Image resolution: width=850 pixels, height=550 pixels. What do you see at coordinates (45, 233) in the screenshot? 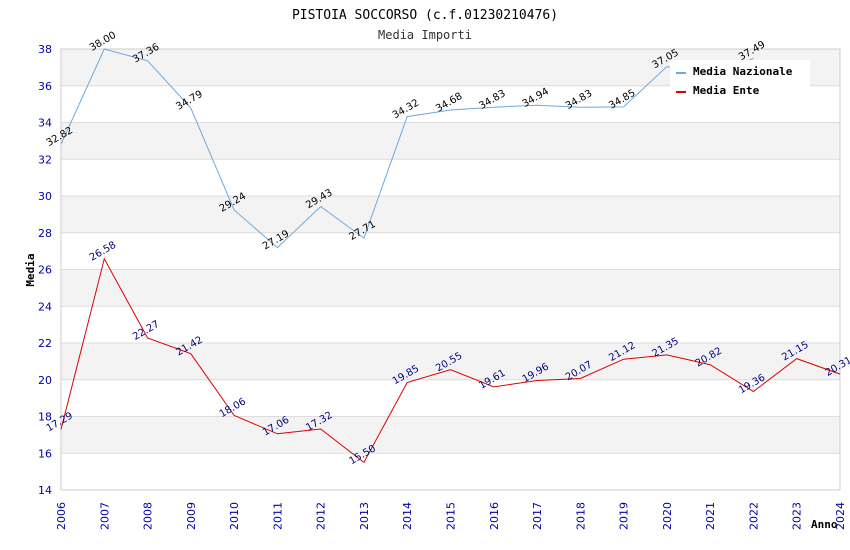
I see `y-tick-label: 28` at bounding box center [45, 233].